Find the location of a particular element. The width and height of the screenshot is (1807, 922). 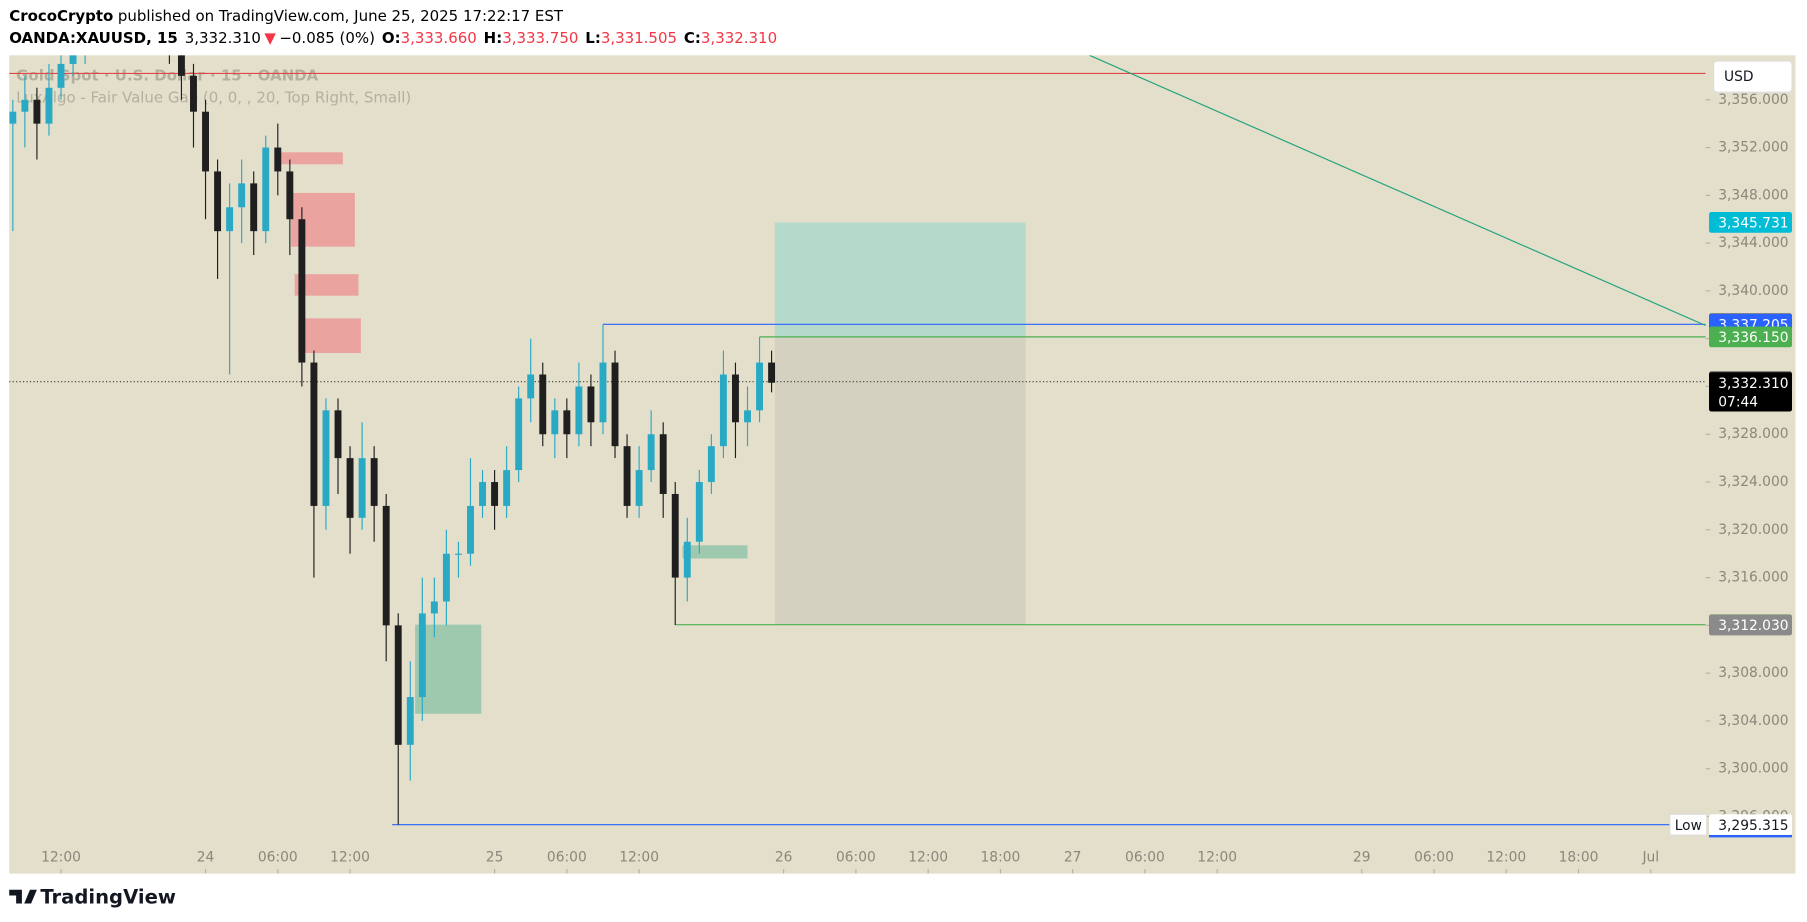

price-label: 3,336.150 is located at coordinates (1753, 338).